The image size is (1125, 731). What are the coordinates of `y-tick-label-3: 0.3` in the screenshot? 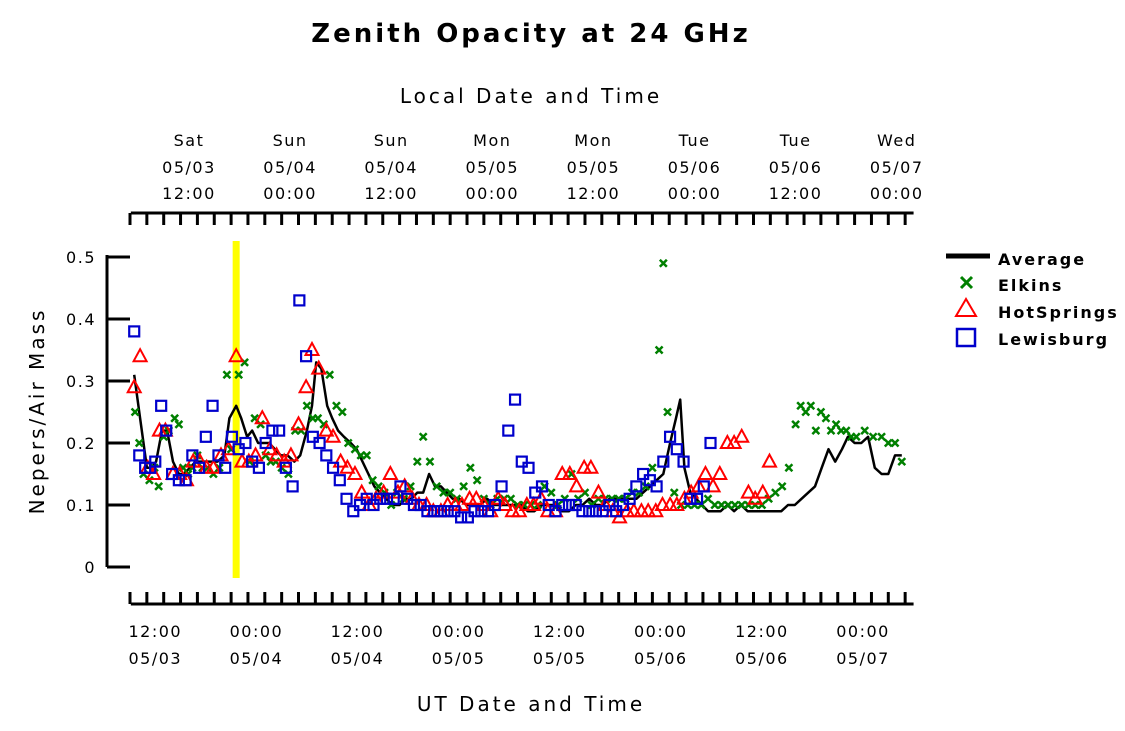 It's located at (81, 381).